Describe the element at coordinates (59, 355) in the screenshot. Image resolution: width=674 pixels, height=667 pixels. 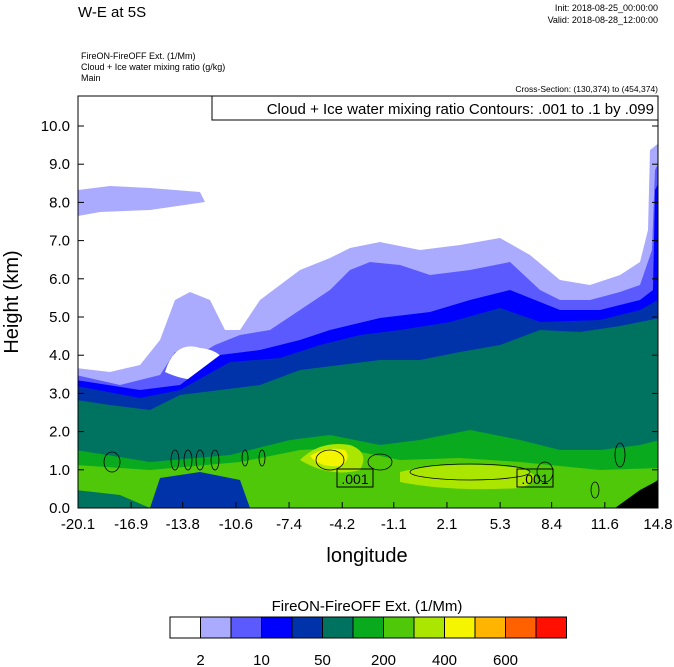
I see `y-tick-label: 4.0` at that location.